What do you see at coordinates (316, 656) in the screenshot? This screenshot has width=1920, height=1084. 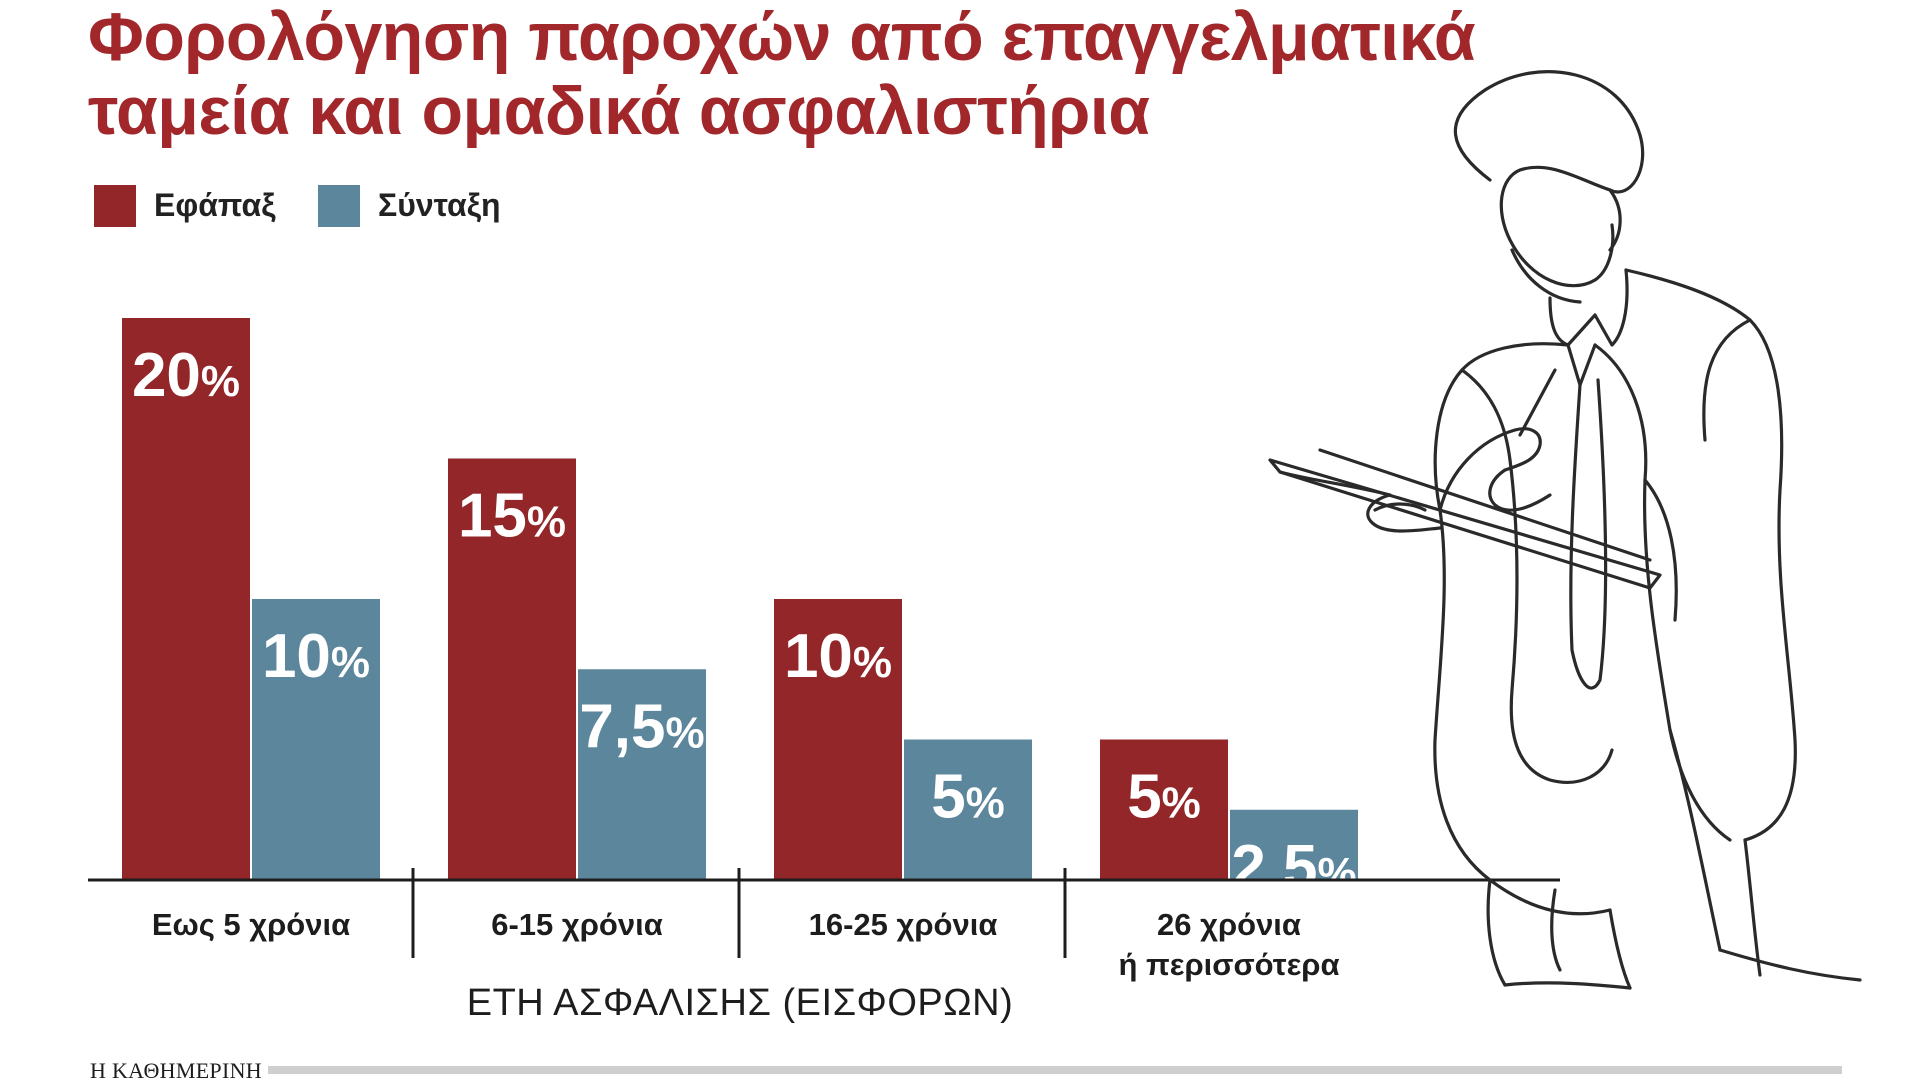 I see `bar-value-label-syntaxi-1: 10%` at bounding box center [316, 656].